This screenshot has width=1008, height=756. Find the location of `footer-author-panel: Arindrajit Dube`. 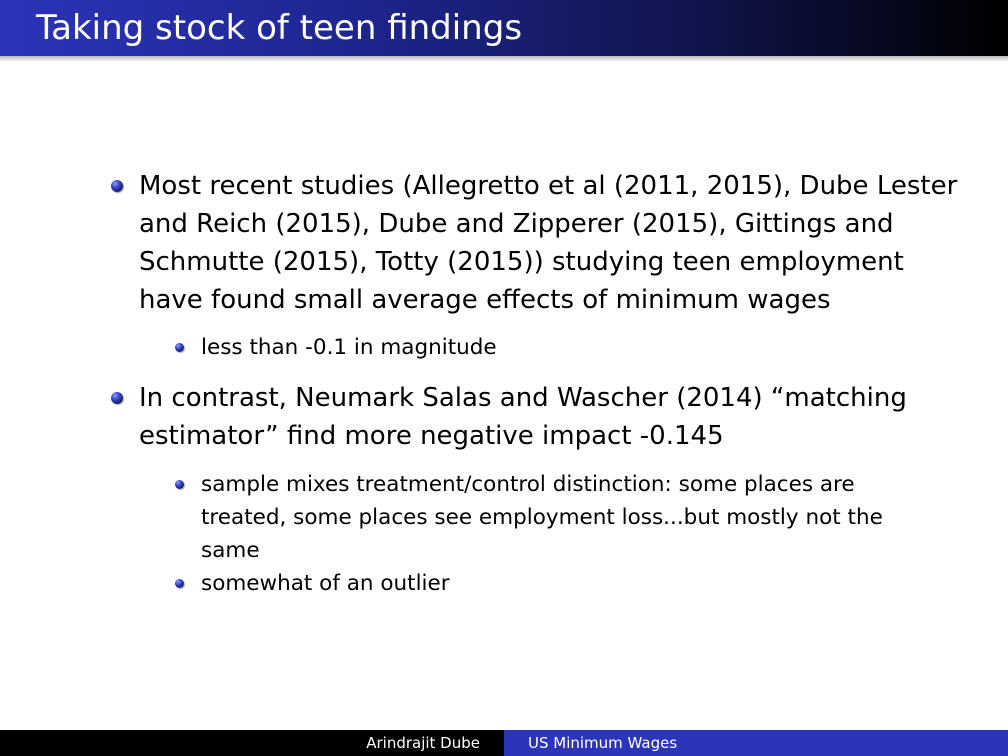

footer-author-panel: Arindrajit Dube is located at coordinates (252, 743).